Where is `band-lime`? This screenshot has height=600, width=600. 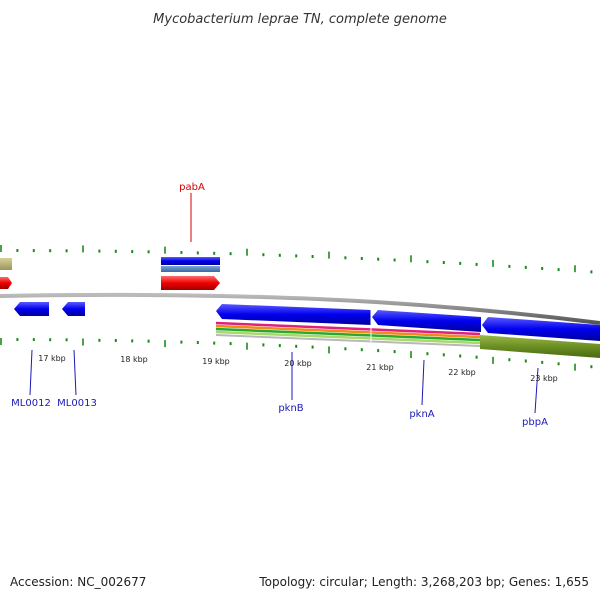
band-lime is located at coordinates (348, 337).